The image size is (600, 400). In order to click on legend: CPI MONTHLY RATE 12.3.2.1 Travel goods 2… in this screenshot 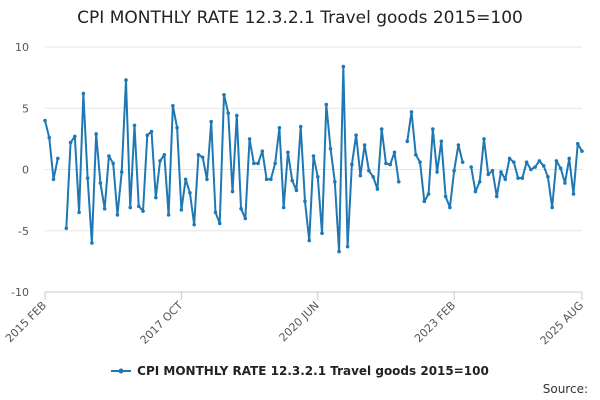, I will do `click(300, 371)`.